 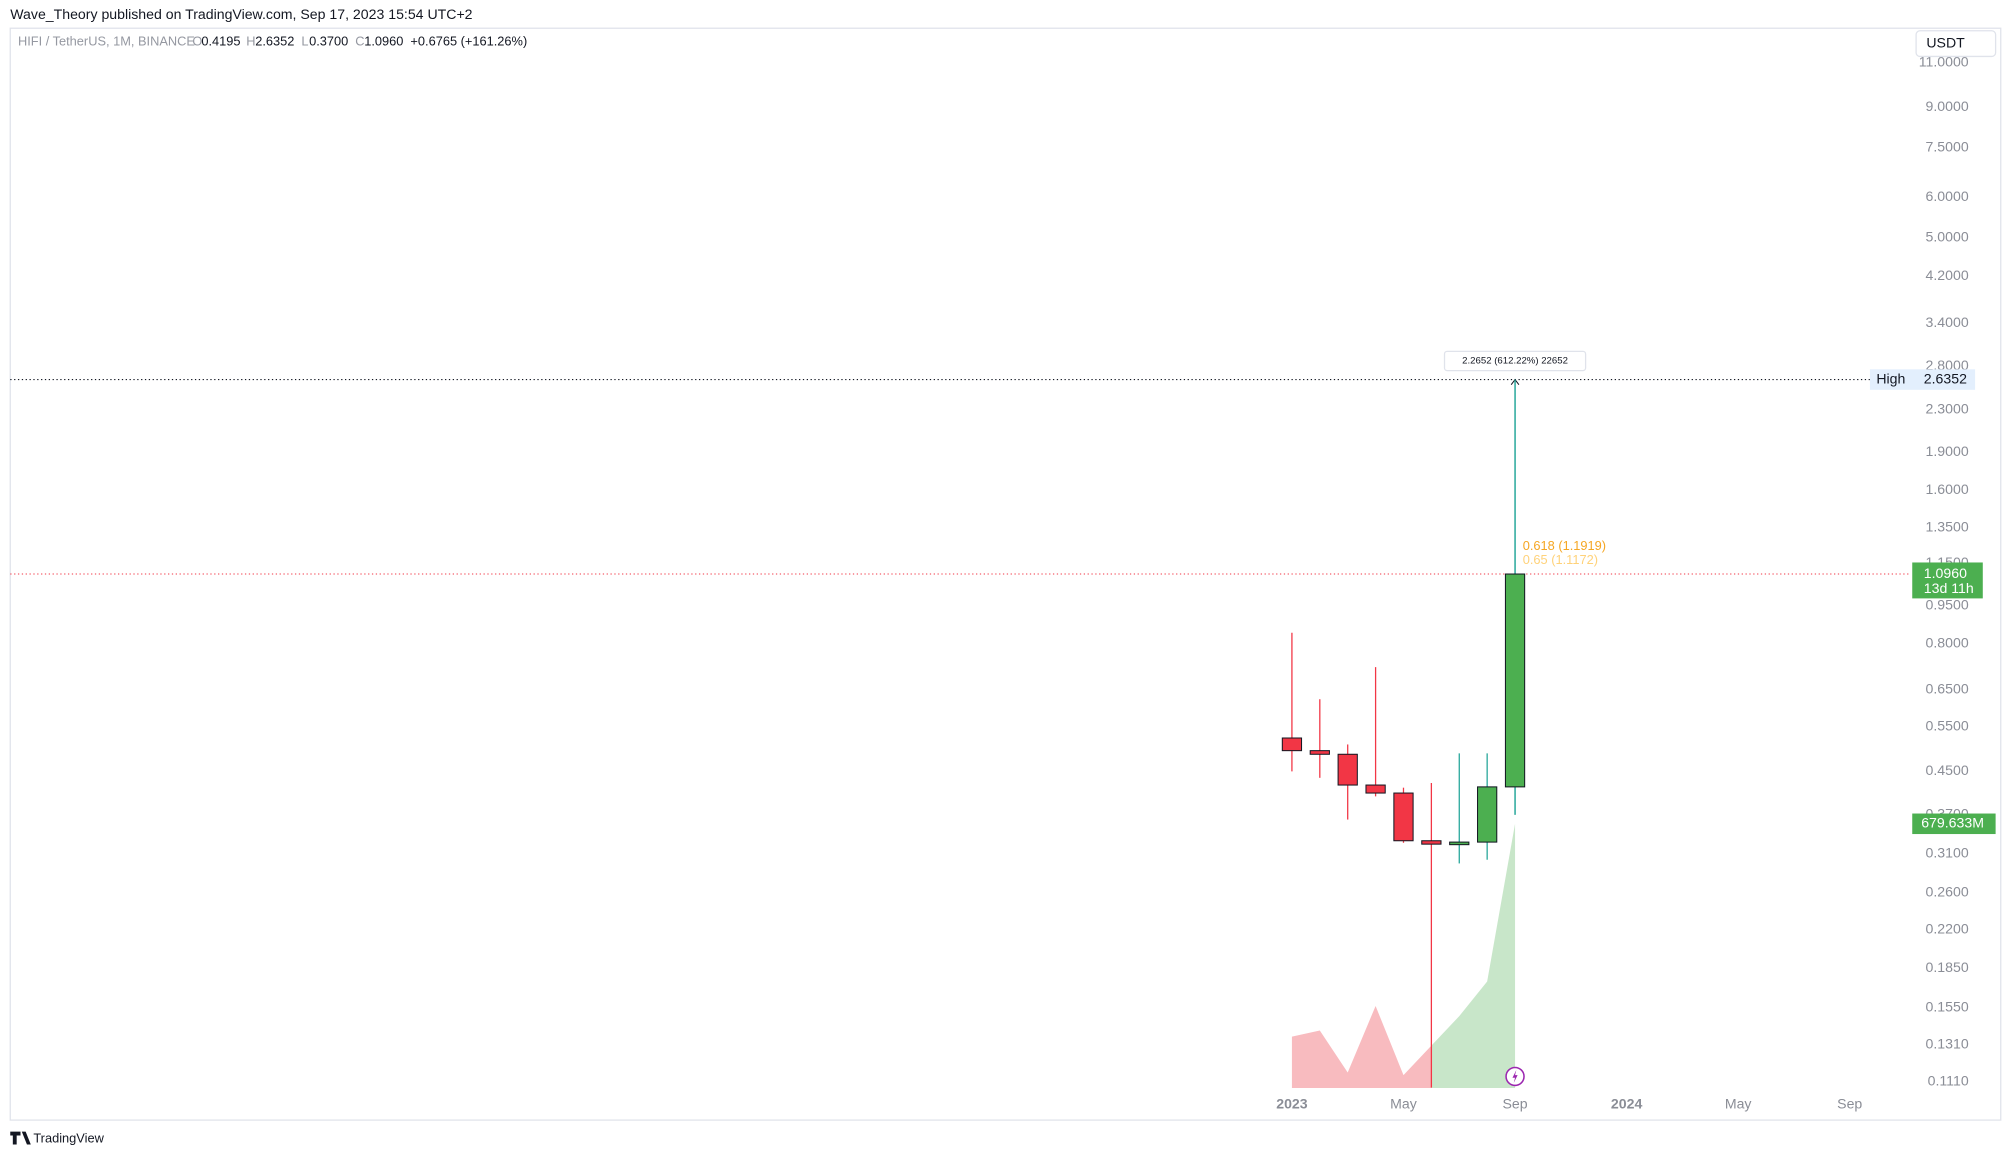 I want to click on legend-label: L, so click(x=304, y=41).